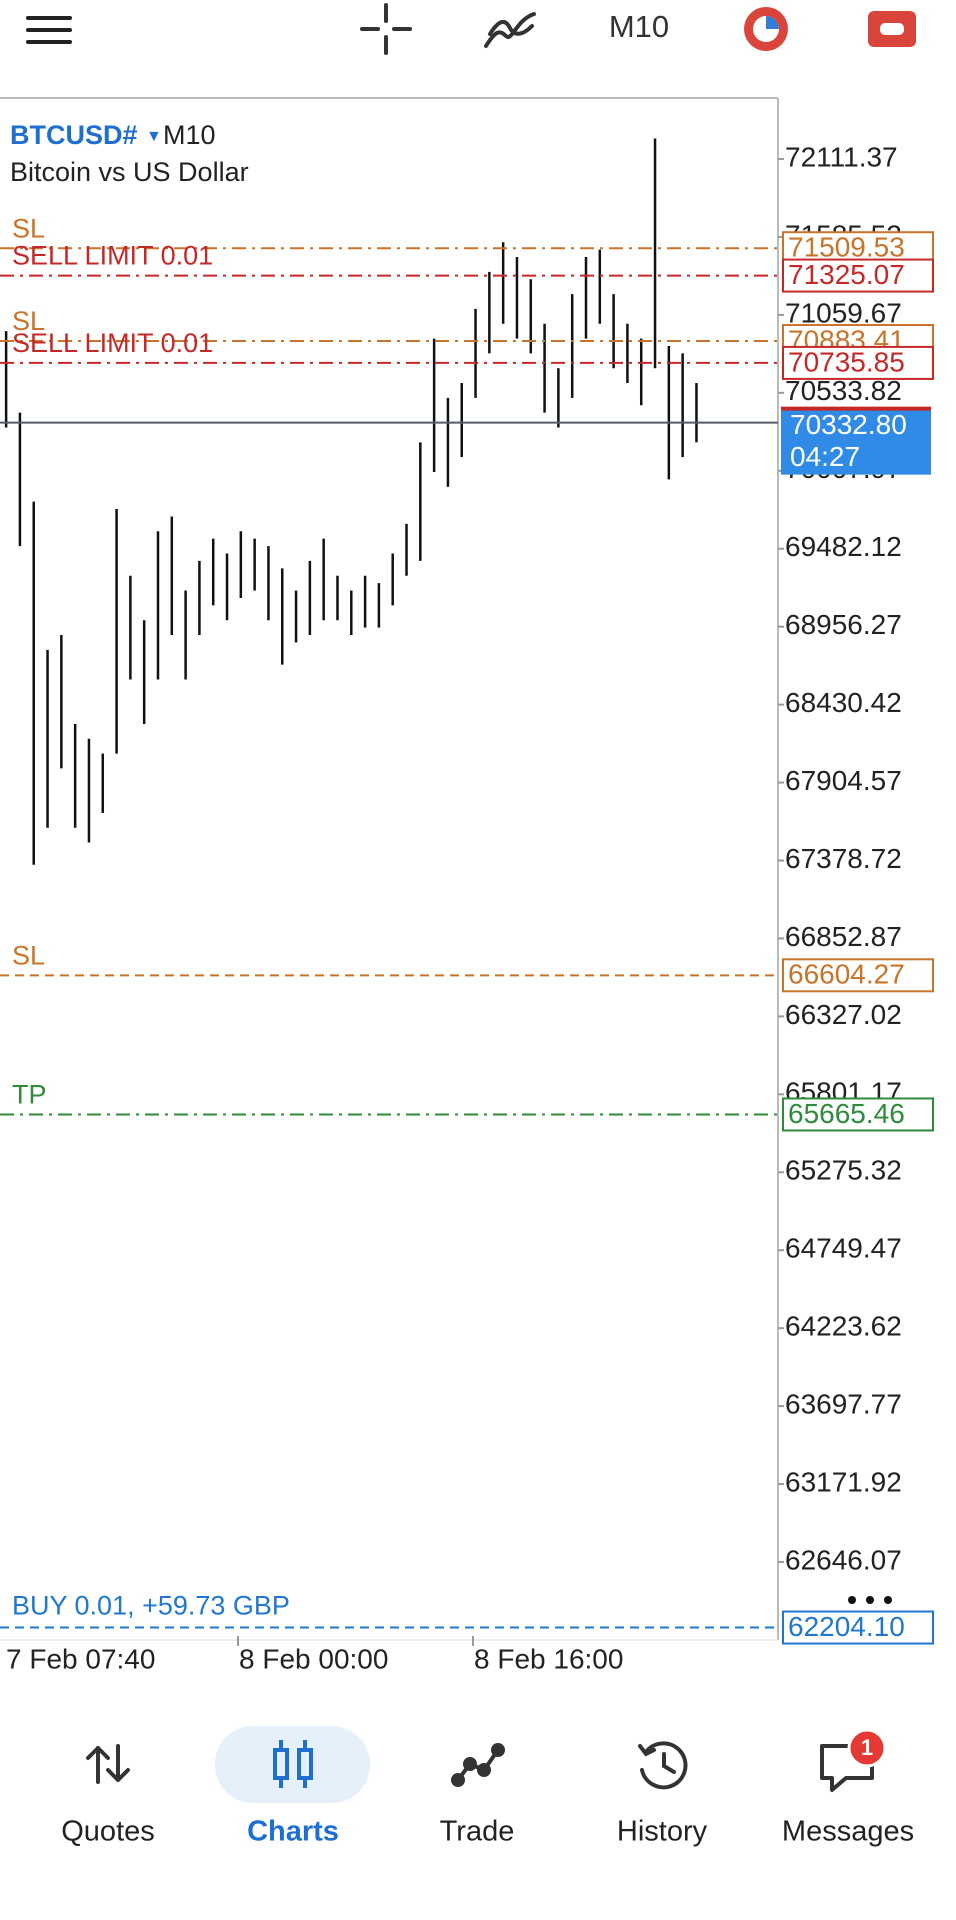  What do you see at coordinates (662, 1832) in the screenshot?
I see `nav-tab: History` at bounding box center [662, 1832].